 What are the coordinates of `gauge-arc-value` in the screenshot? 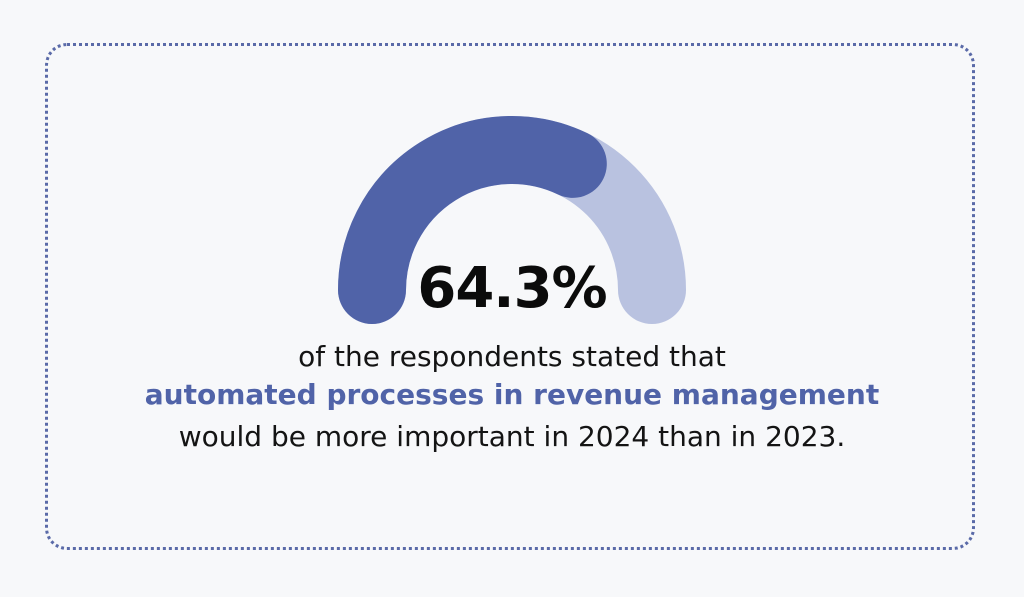 It's located at (472, 220).